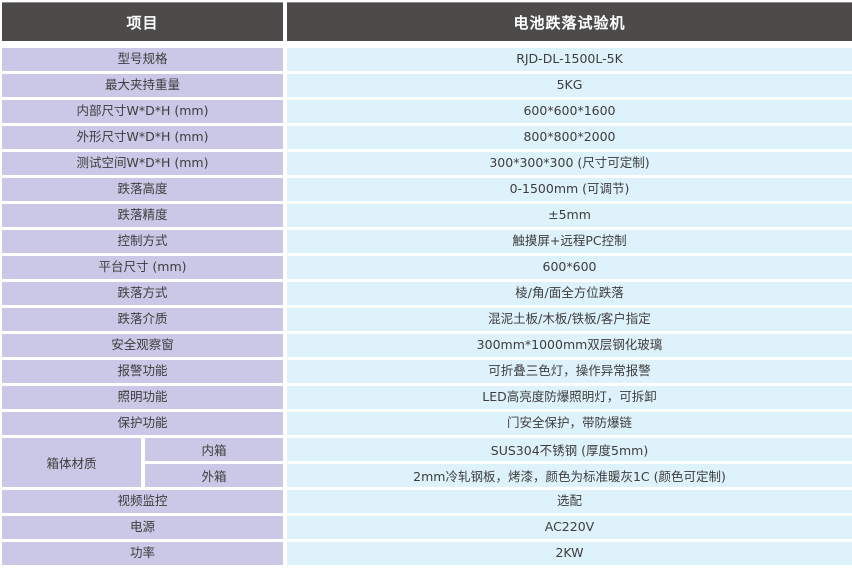  What do you see at coordinates (142, 111) in the screenshot?
I see `spec-label-inner-size: 内部尺寸W*D*H (mm)` at bounding box center [142, 111].